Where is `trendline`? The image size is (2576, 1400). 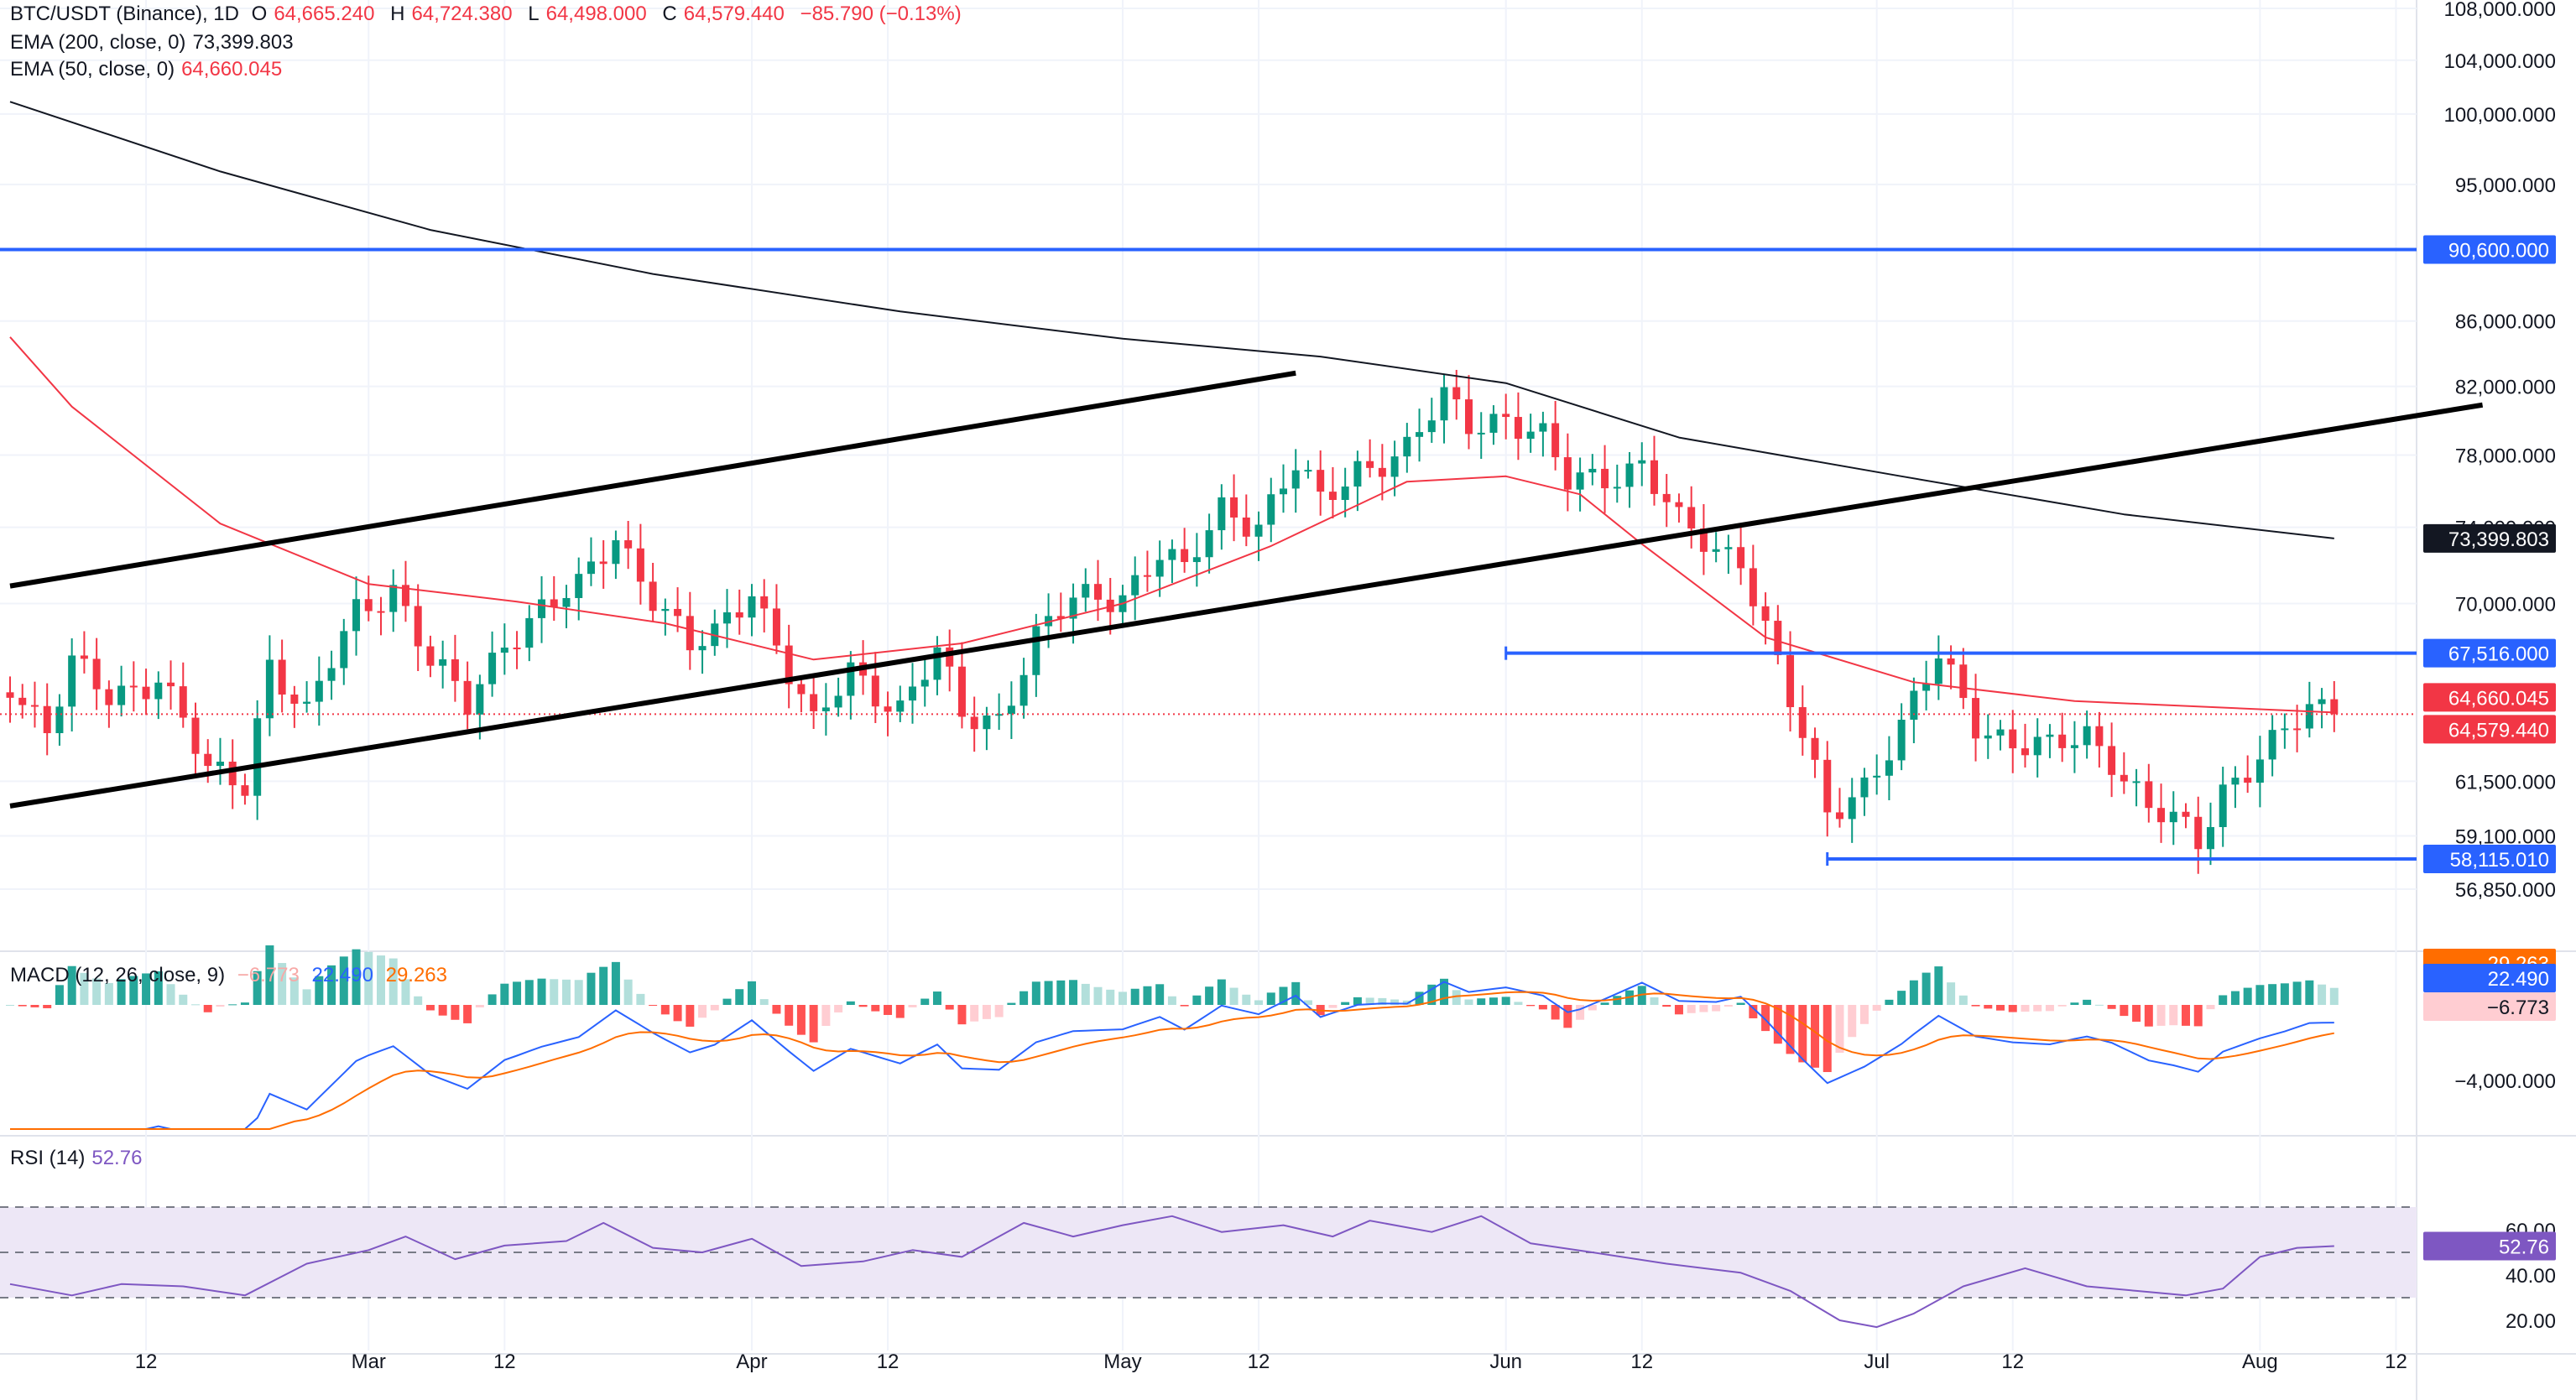 trendline is located at coordinates (652, 480).